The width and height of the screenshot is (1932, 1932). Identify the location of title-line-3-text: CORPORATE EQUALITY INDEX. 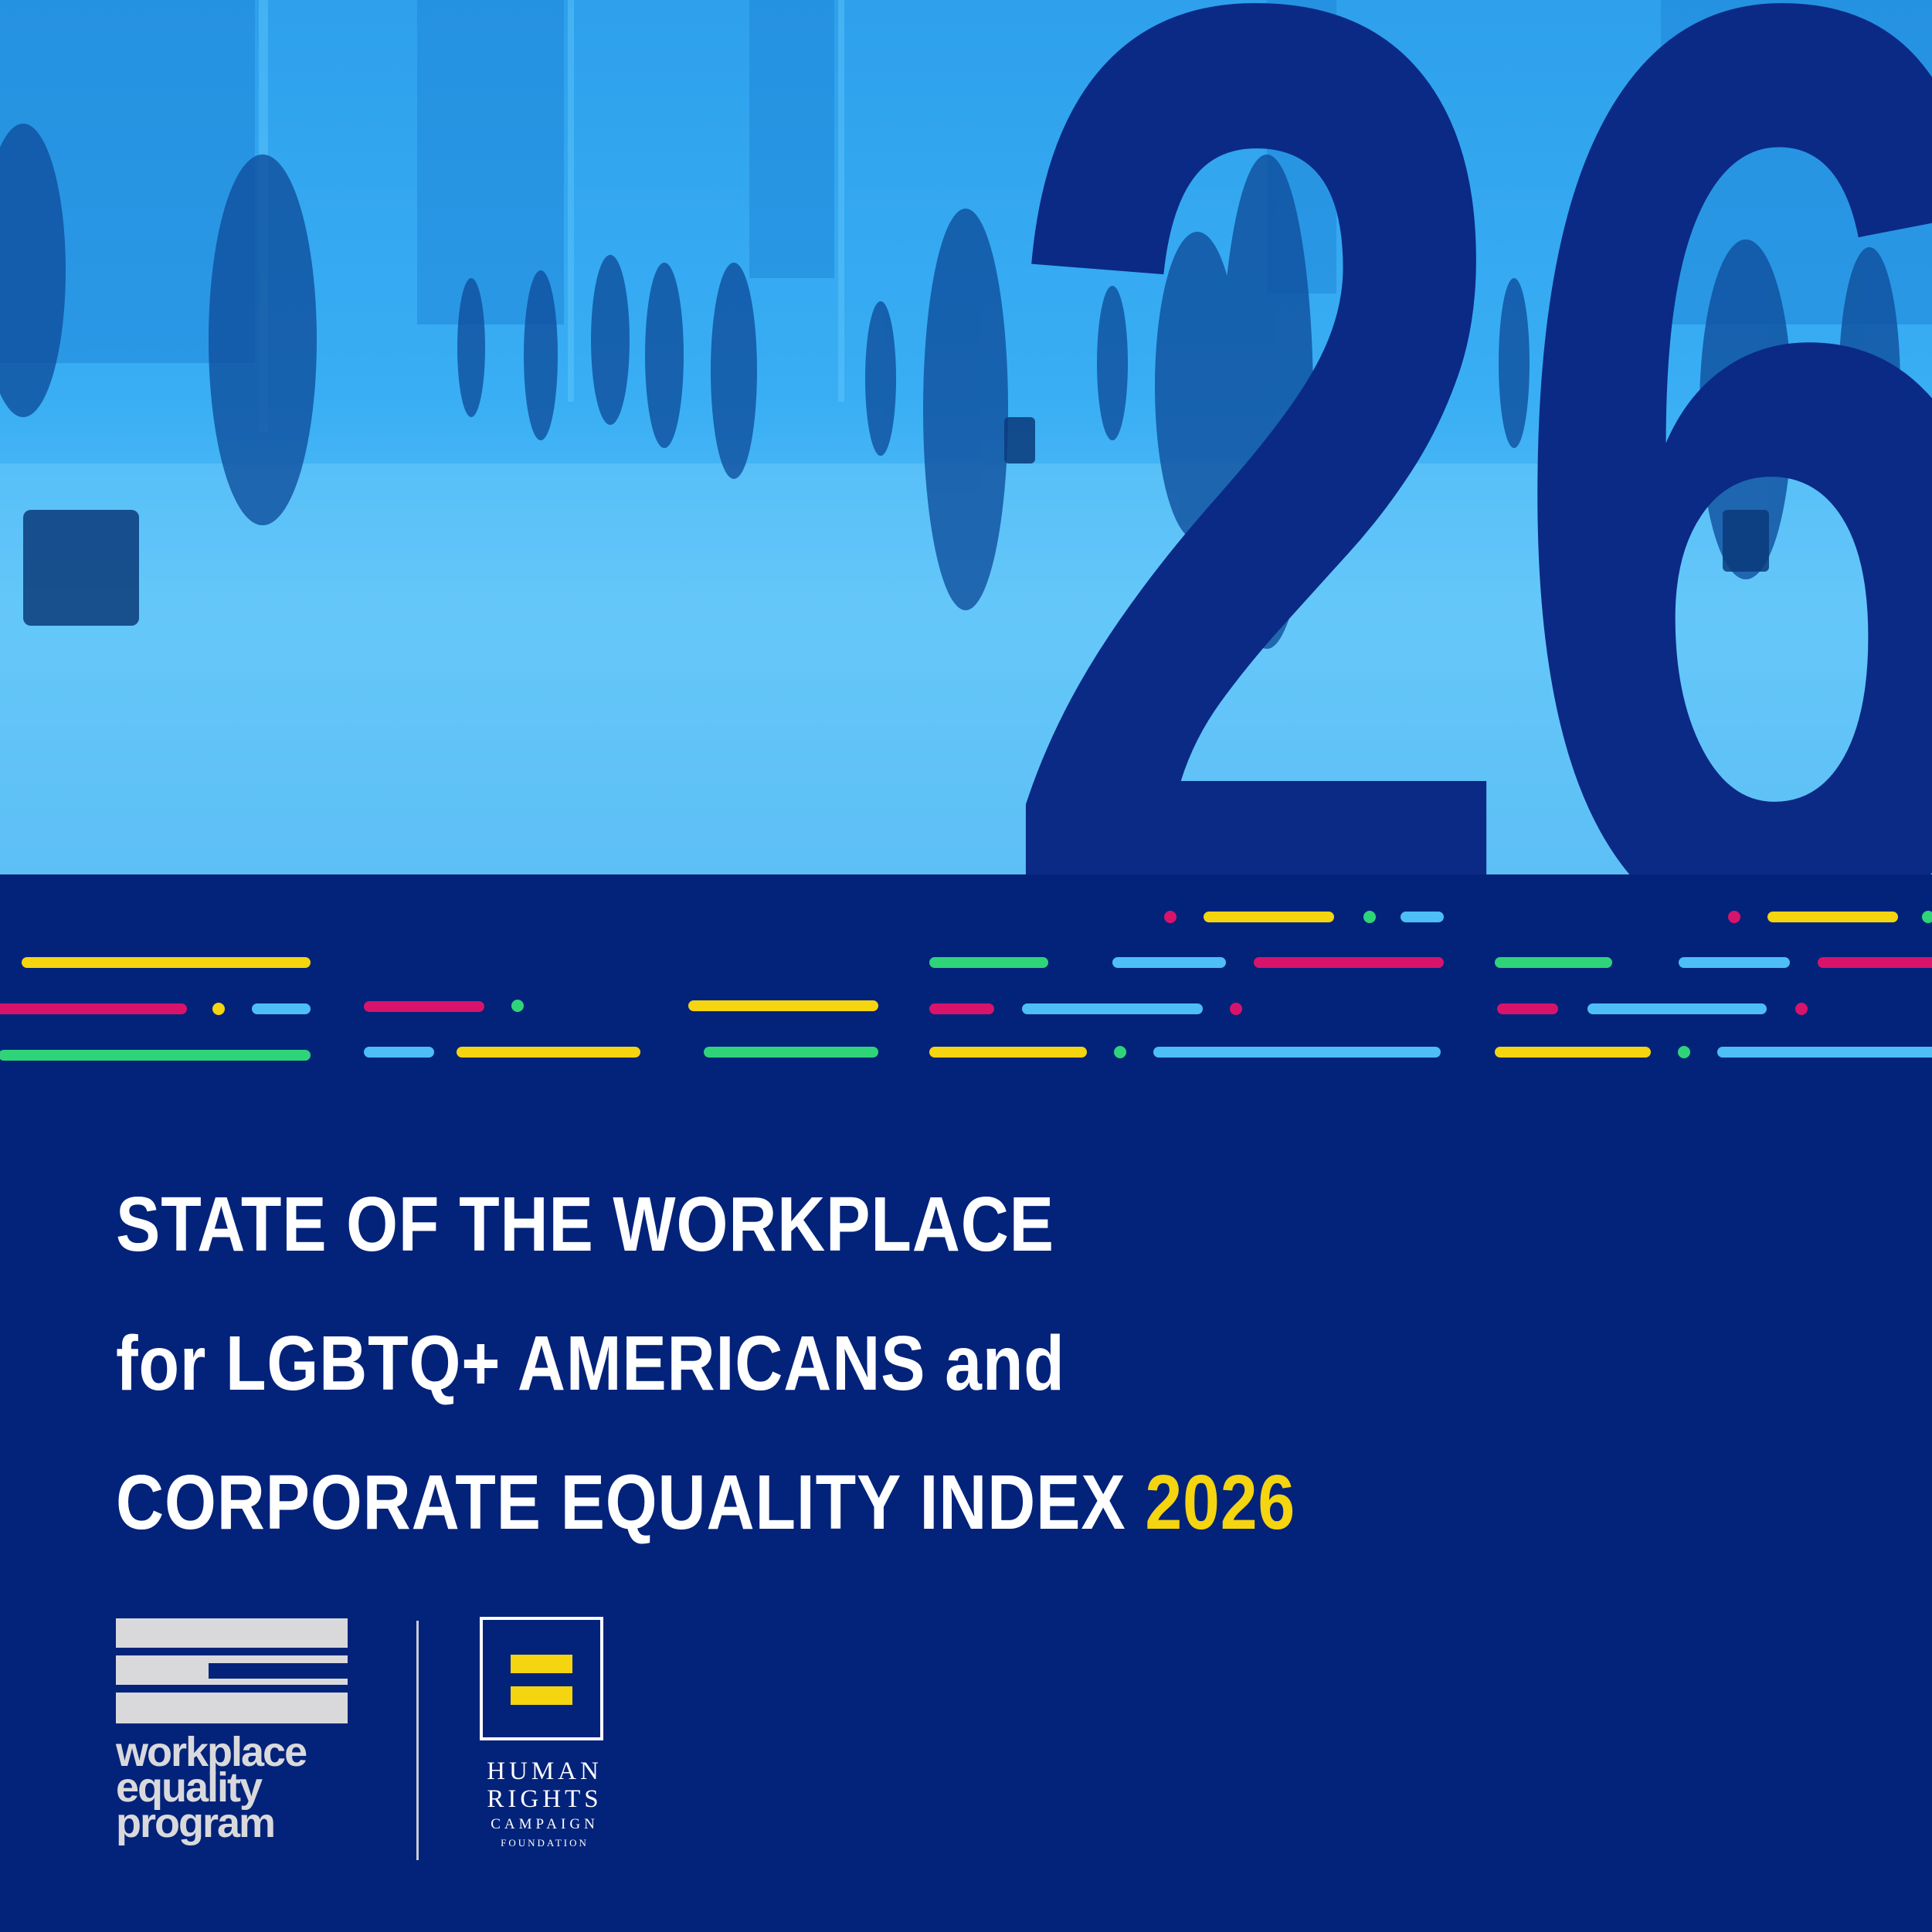
(621, 1503).